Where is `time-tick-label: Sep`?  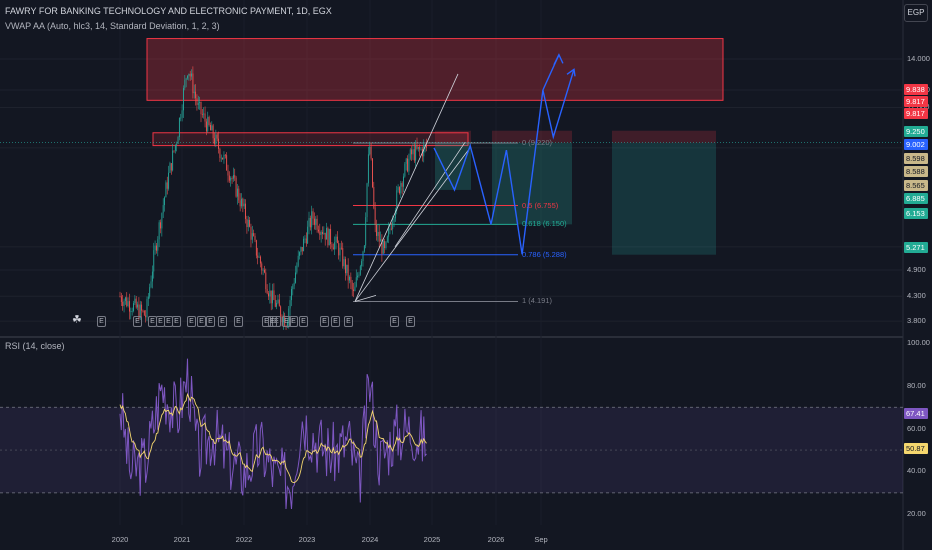 time-tick-label: Sep is located at coordinates (541, 539).